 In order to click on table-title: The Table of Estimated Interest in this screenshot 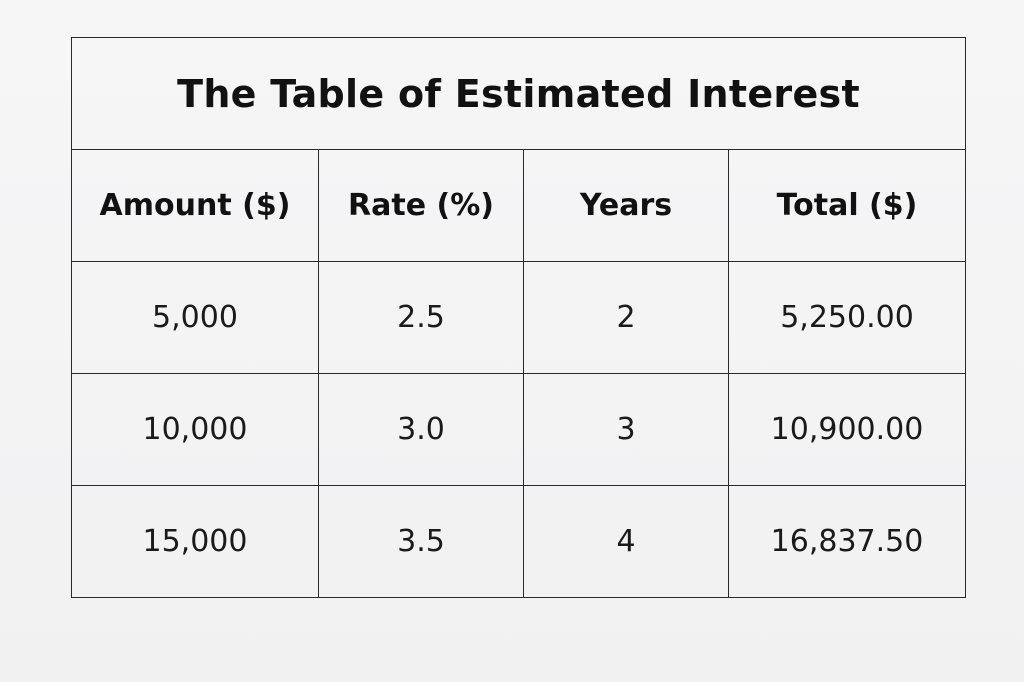, I will do `click(518, 93)`.